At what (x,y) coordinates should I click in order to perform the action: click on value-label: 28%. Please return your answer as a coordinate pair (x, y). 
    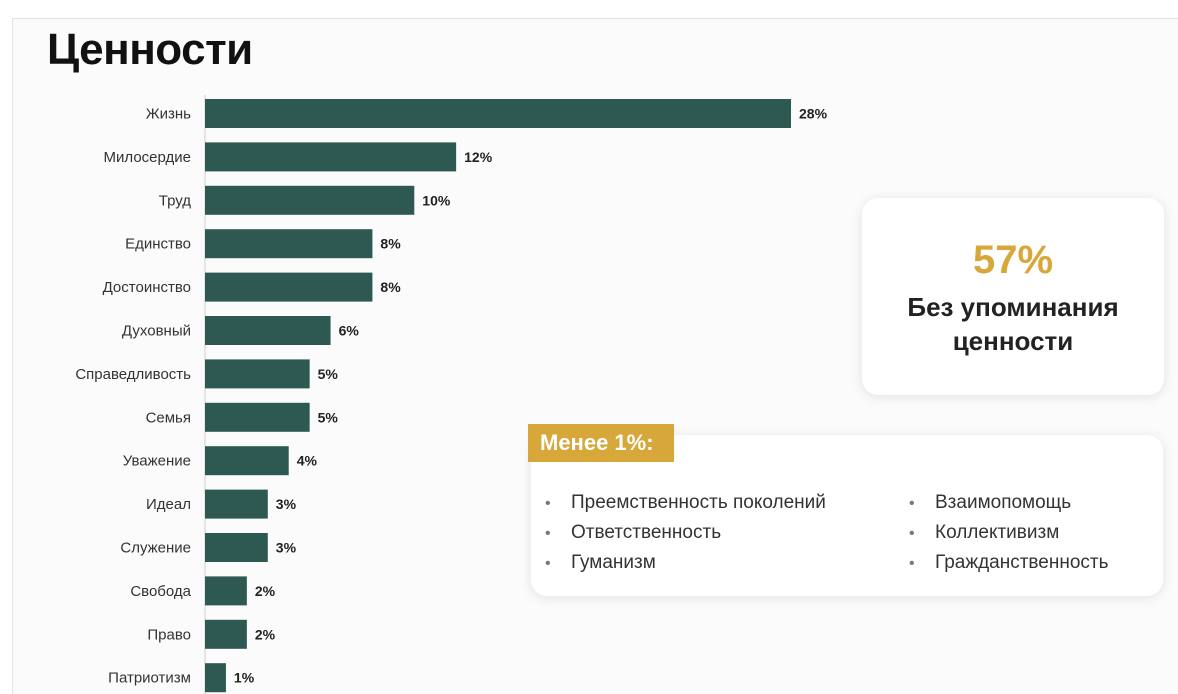
    Looking at the image, I should click on (813, 114).